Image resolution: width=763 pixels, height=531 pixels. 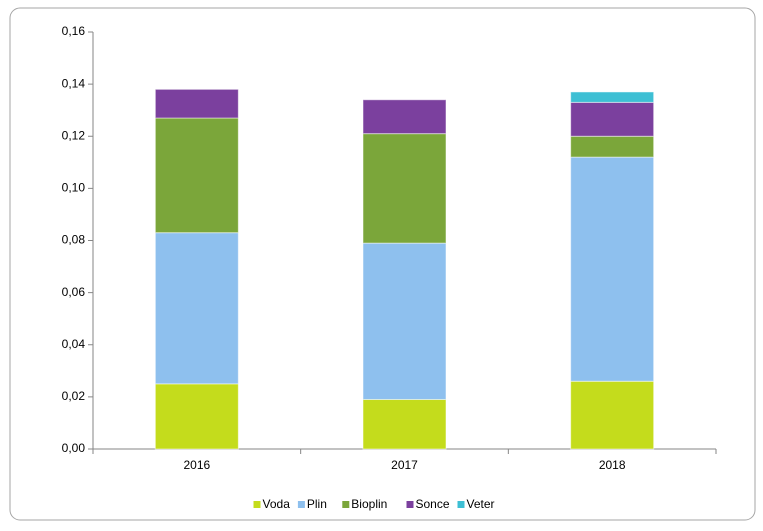 What do you see at coordinates (481, 504) in the screenshot?
I see `legend-label: Veter` at bounding box center [481, 504].